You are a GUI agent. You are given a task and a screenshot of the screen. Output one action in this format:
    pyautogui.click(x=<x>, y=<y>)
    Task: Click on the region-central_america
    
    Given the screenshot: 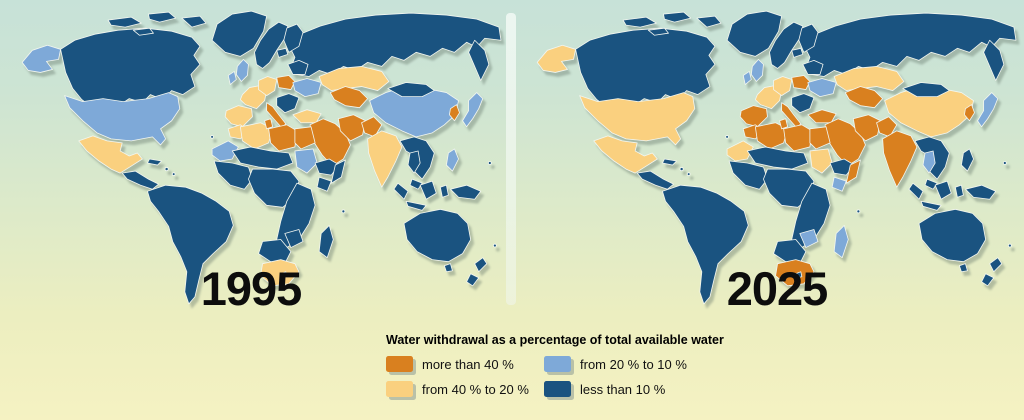 What is the action you would take?
    pyautogui.click(x=140, y=180)
    